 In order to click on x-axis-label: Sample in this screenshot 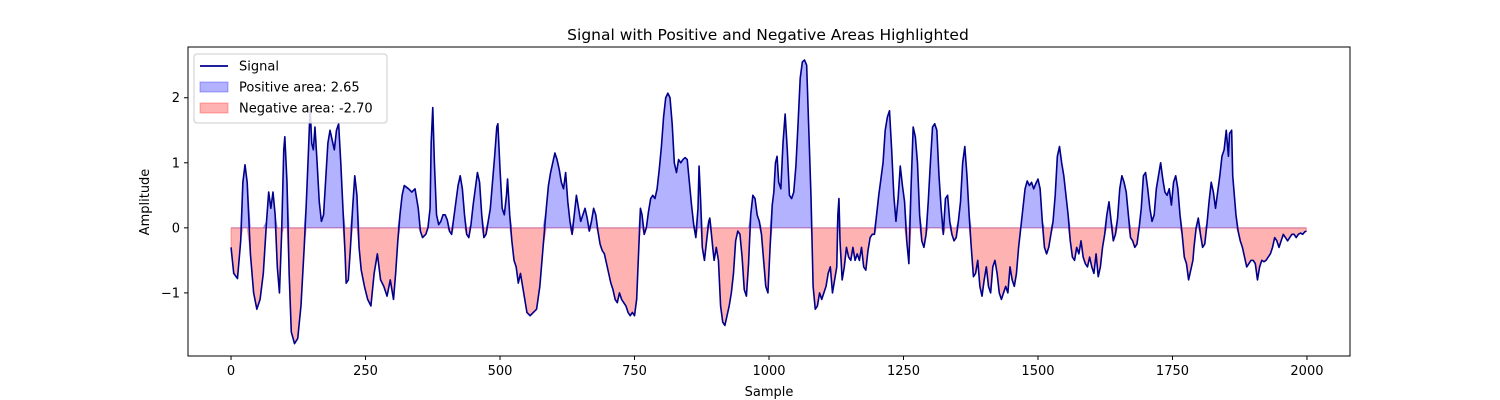, I will do `click(769, 392)`.